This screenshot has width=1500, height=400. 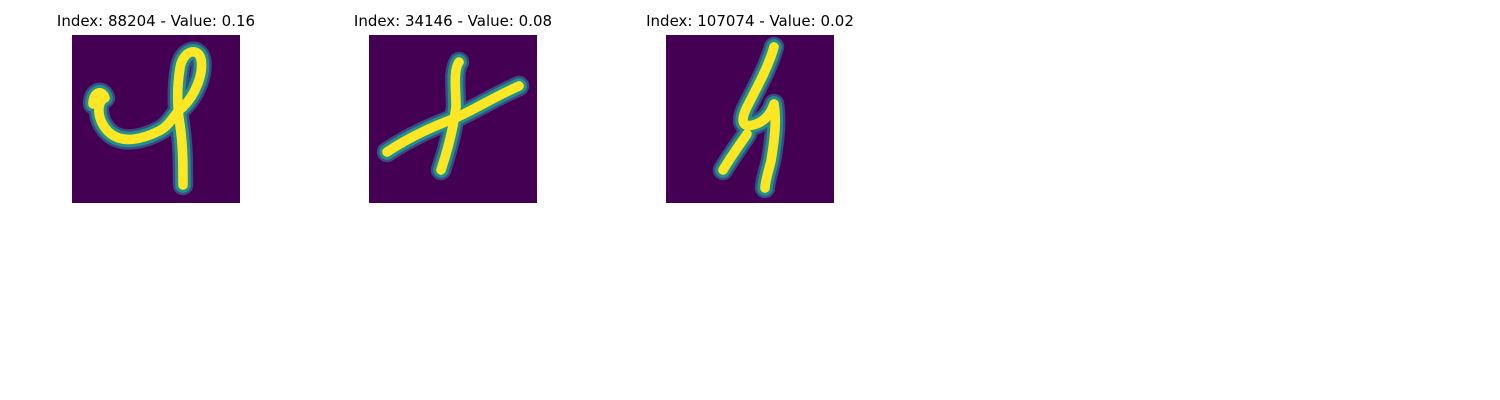 I want to click on panel-title-1: Index: 88204 - Value: 0.16, so click(x=156, y=21).